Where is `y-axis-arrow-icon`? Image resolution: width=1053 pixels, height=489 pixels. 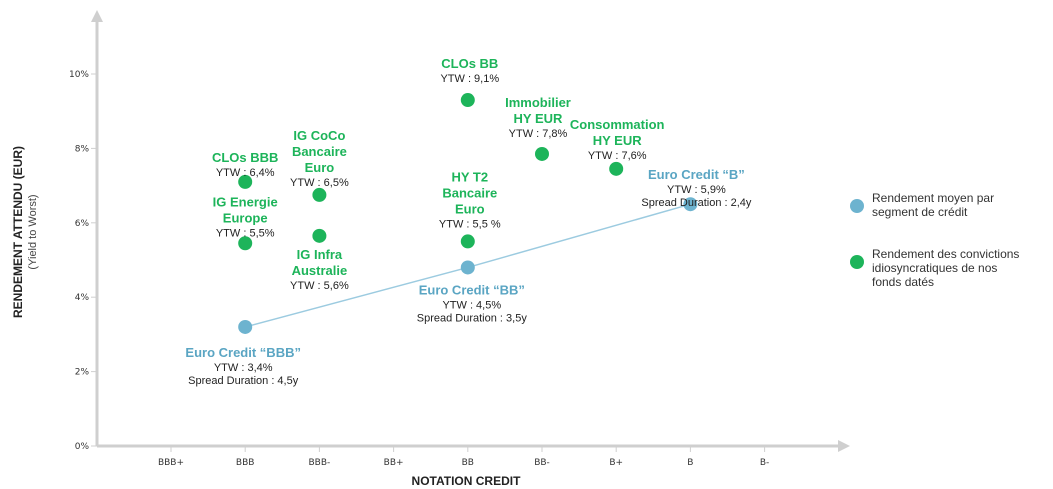 y-axis-arrow-icon is located at coordinates (97, 16).